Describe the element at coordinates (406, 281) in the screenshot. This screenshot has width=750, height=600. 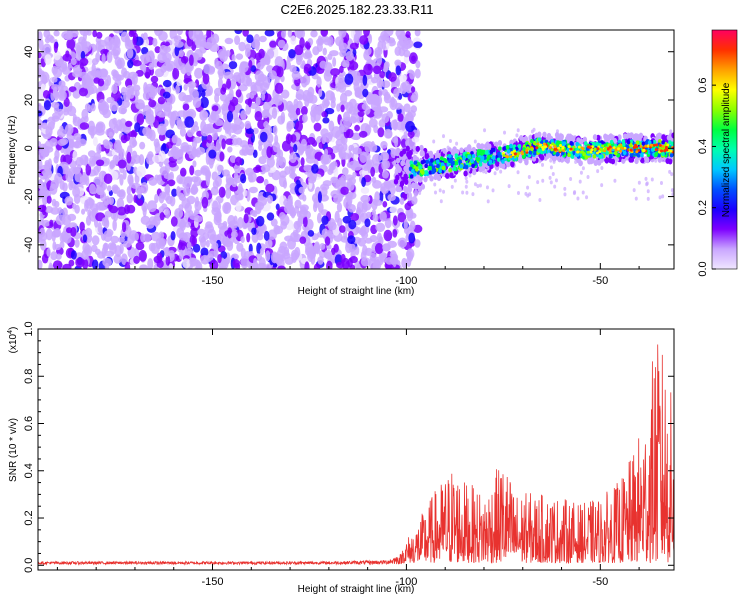
I see `x-tick-label: -100` at that location.